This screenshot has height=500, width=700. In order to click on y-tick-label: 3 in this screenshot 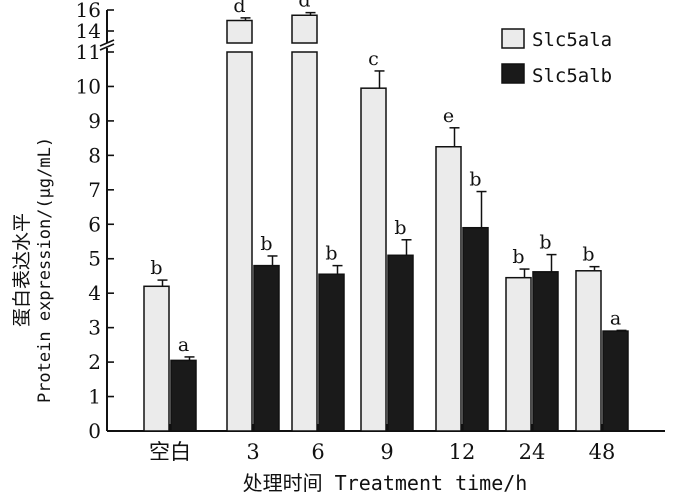, I will do `click(94, 328)`.